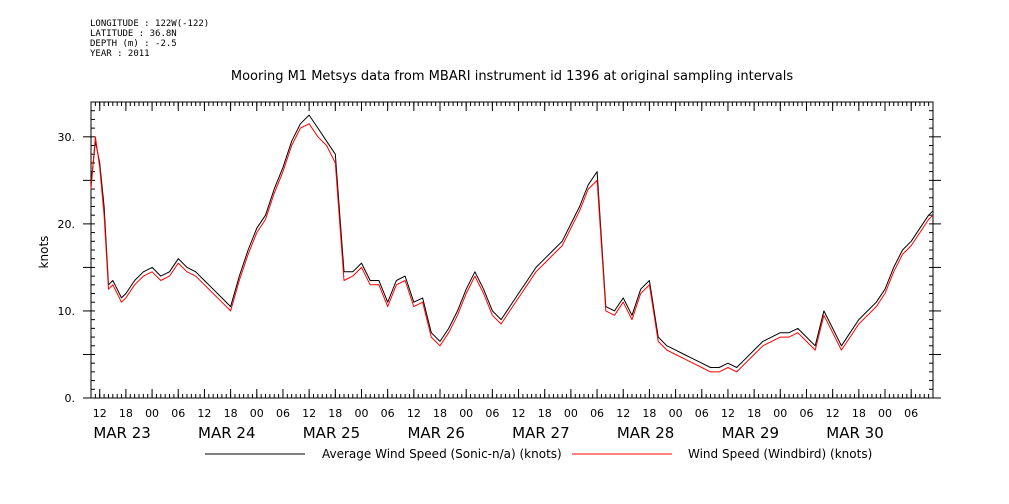 This screenshot has height=504, width=1009. I want to click on latitude-label: LATITUDE : 36.8N, so click(133, 34).